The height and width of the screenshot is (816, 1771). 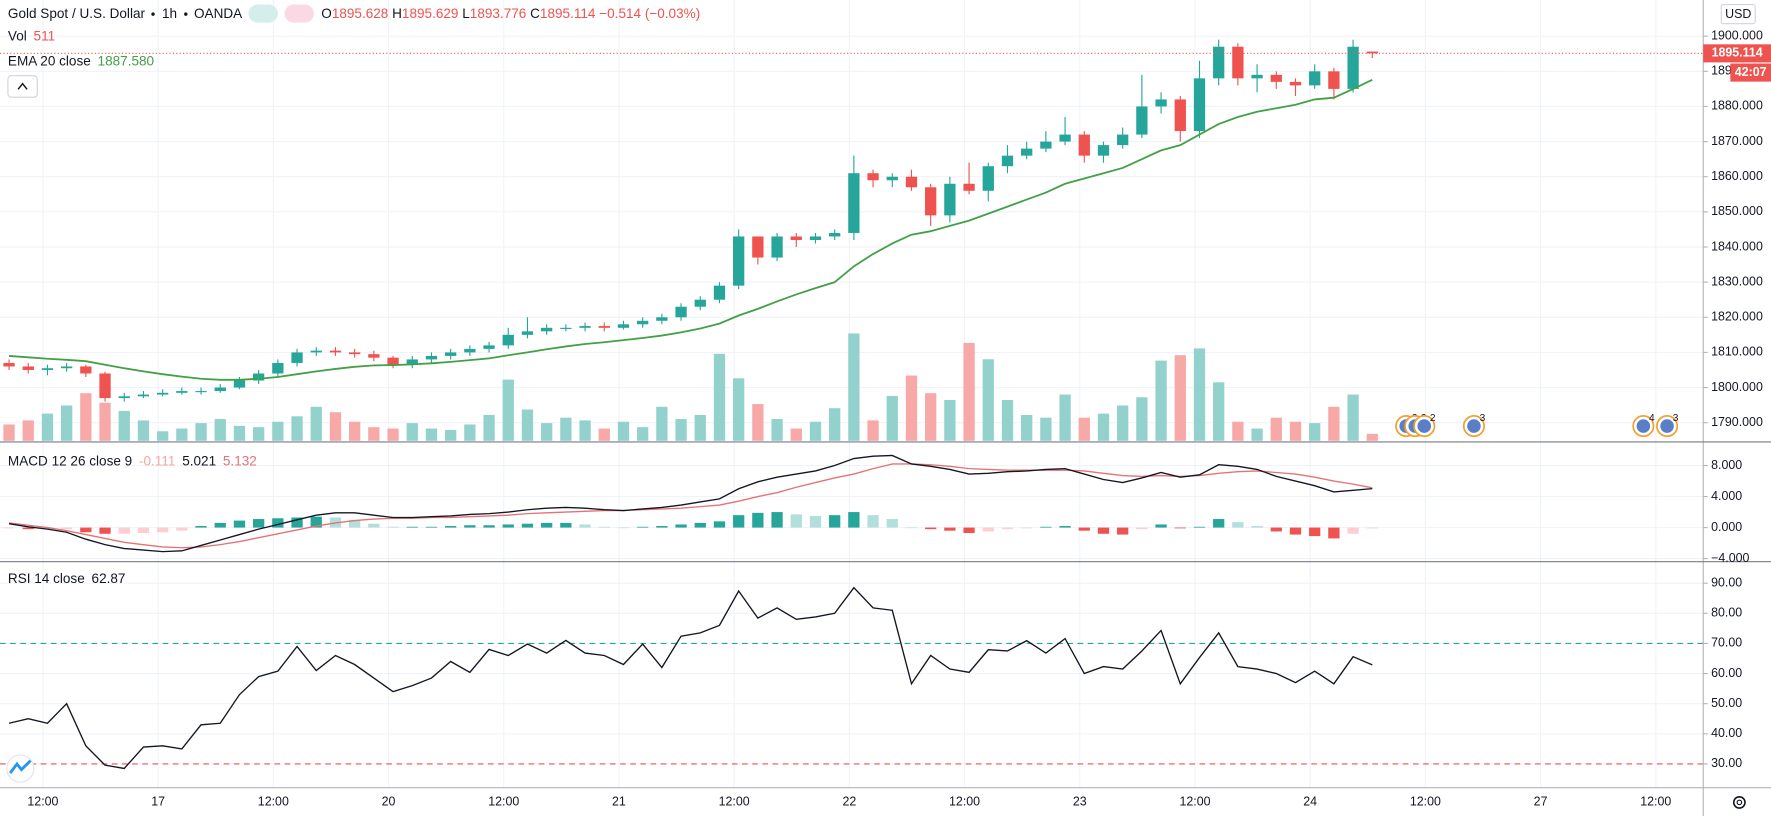 I want to click on ohlc-prefix: L, so click(x=466, y=13).